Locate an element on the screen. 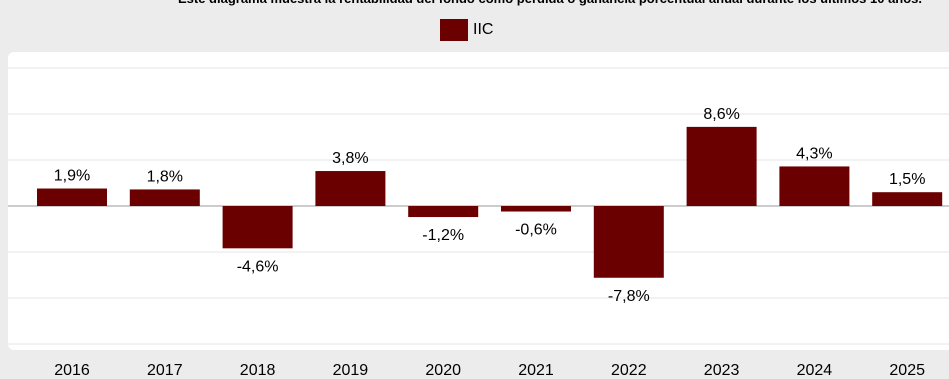 Image resolution: width=949 pixels, height=379 pixels. data-label-2018: -4,6% is located at coordinates (258, 266).